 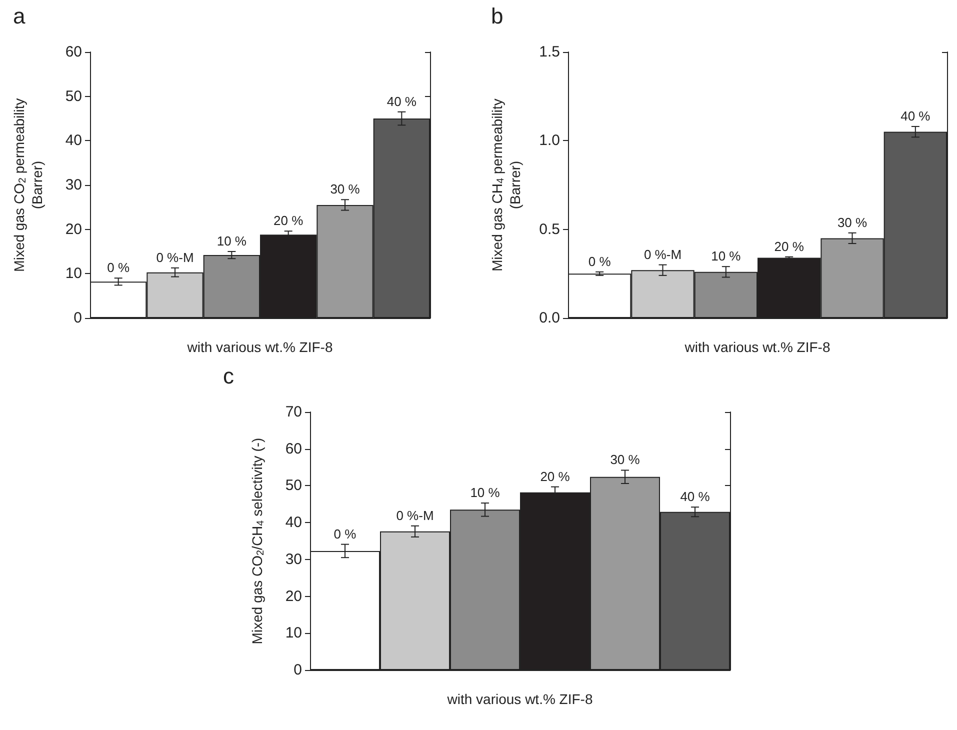 What do you see at coordinates (549, 229) in the screenshot?
I see `y-tick-label: 0.5` at bounding box center [549, 229].